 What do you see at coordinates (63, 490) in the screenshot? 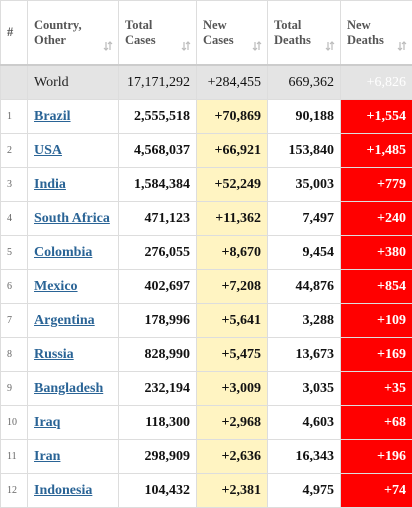
I see `country-link: Indonesia` at bounding box center [63, 490].